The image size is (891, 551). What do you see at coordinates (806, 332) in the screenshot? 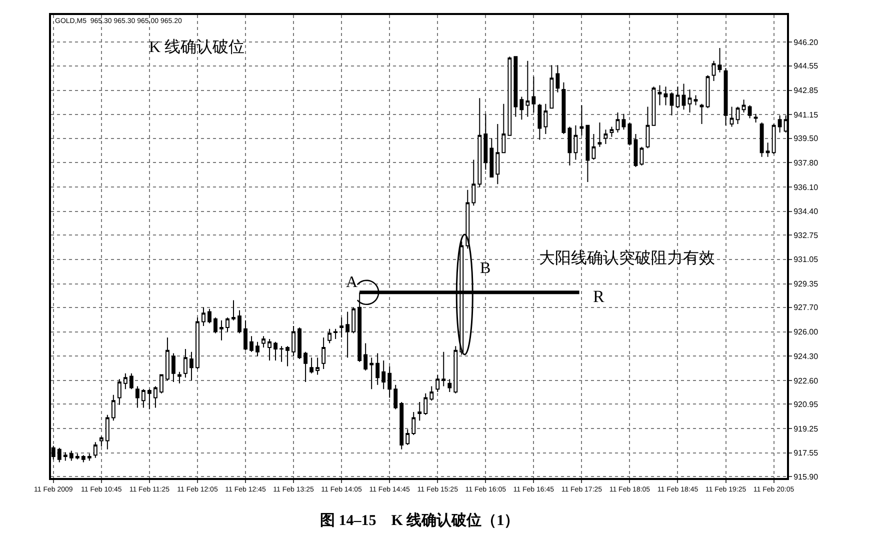
I see `y-tick-label: 926.00` at bounding box center [806, 332].